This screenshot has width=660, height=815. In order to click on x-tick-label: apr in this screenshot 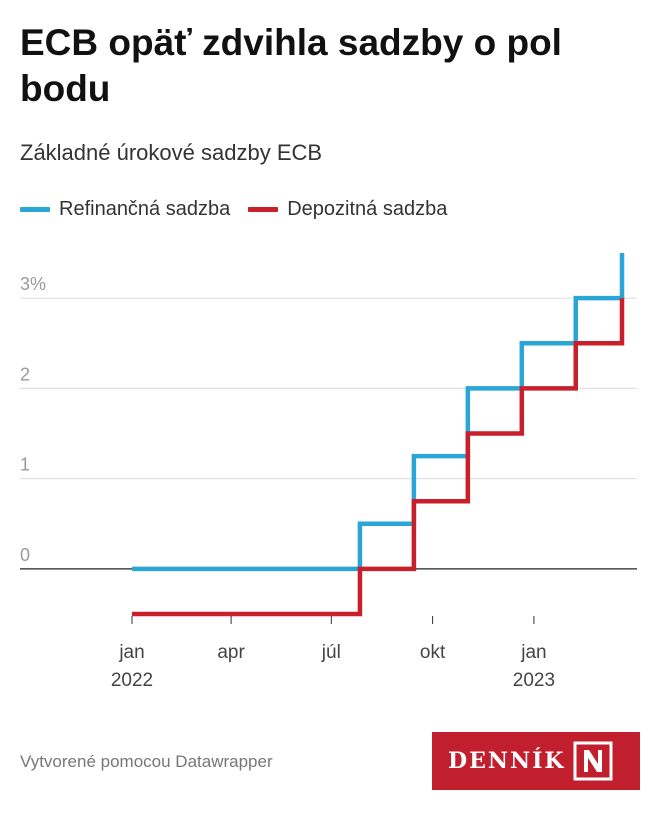, I will do `click(231, 652)`.